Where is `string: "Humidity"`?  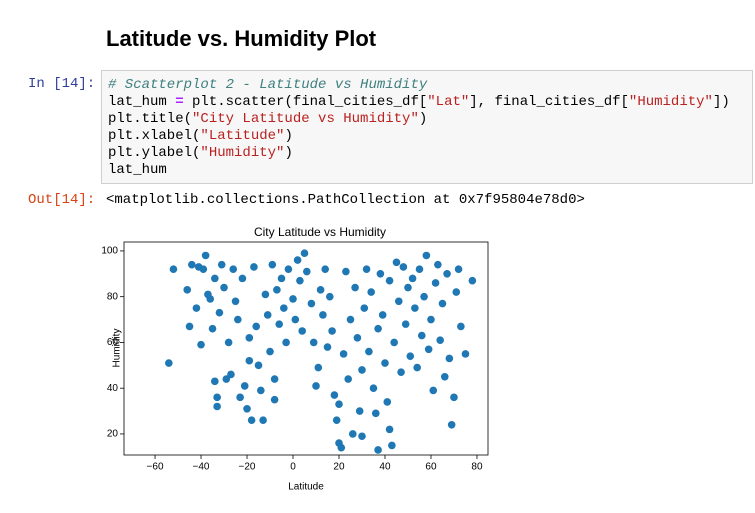
string: "Humidity" is located at coordinates (670, 102).